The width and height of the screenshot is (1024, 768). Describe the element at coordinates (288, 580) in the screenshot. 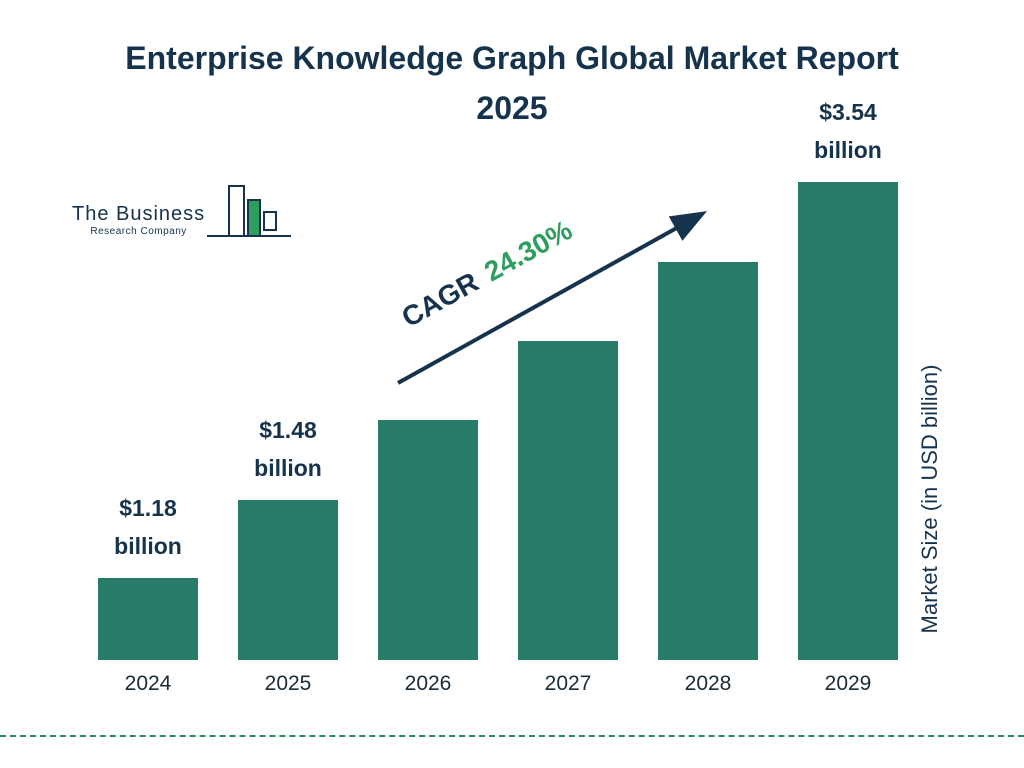

I see `bar-2025` at that location.